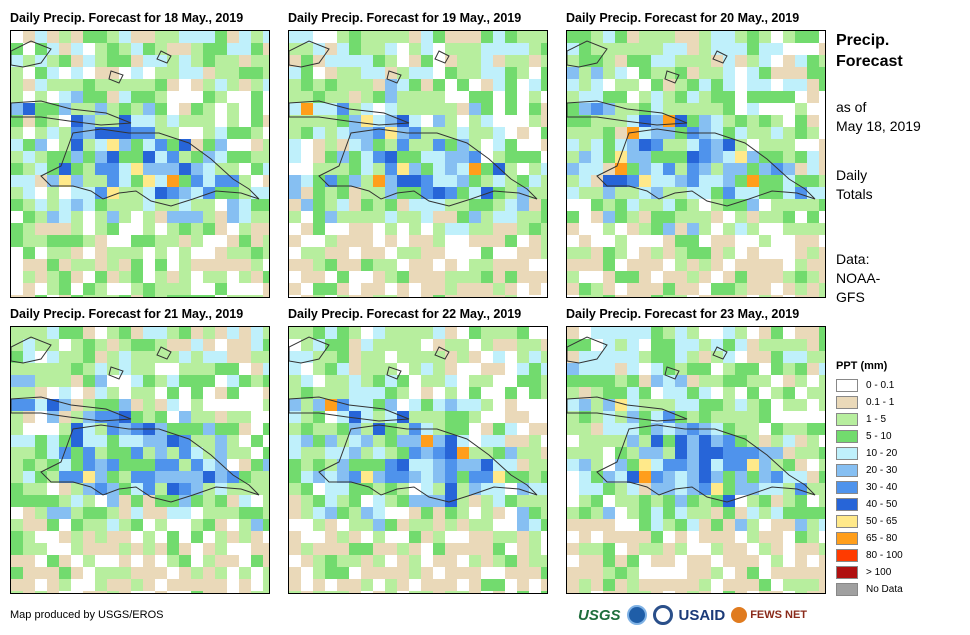 This screenshot has height=635, width=970. Describe the element at coordinates (309, 54) in the screenshot. I see `coastline-outline` at that location.